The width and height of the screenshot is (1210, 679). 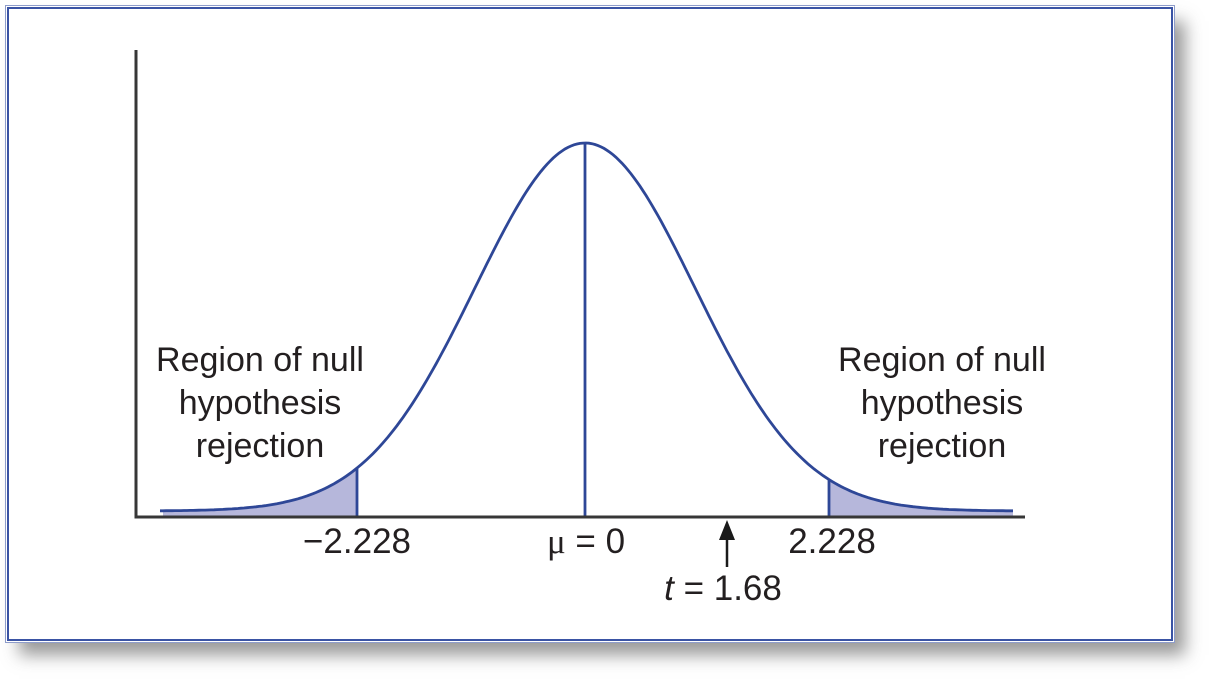 I want to click on t-value-arrow, so click(x=727, y=543).